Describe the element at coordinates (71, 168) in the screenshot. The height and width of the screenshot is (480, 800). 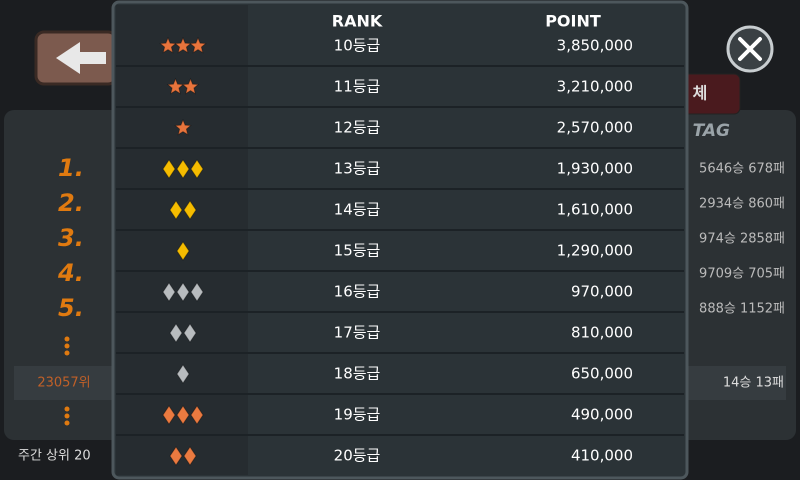
I see `place-number: 1.` at that location.